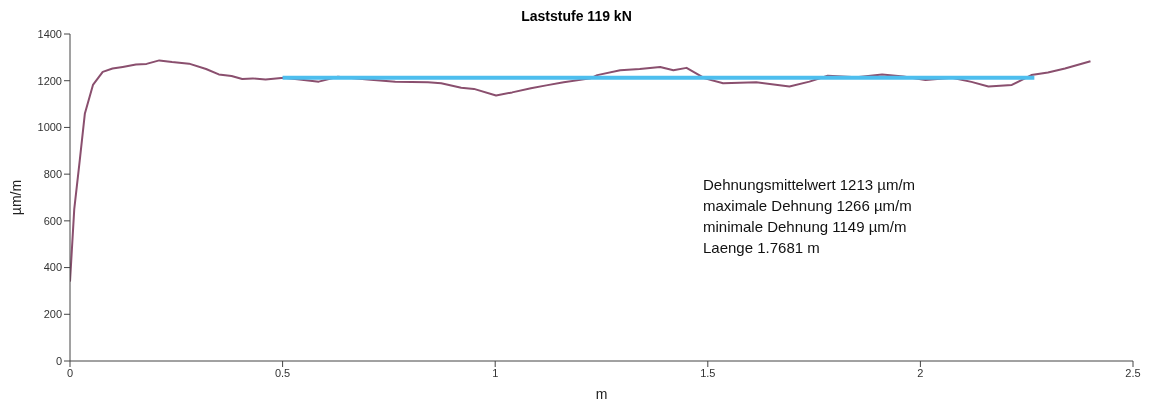 This screenshot has width=1153, height=417. Describe the element at coordinates (52, 314) in the screenshot. I see `y-tick-label: 200` at that location.